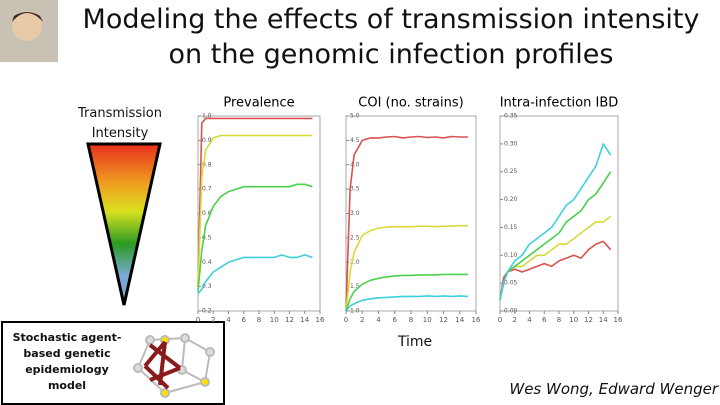 The height and width of the screenshot is (405, 720). What do you see at coordinates (511, 116) in the screenshot?
I see `y-tick-label: 0.35` at bounding box center [511, 116].